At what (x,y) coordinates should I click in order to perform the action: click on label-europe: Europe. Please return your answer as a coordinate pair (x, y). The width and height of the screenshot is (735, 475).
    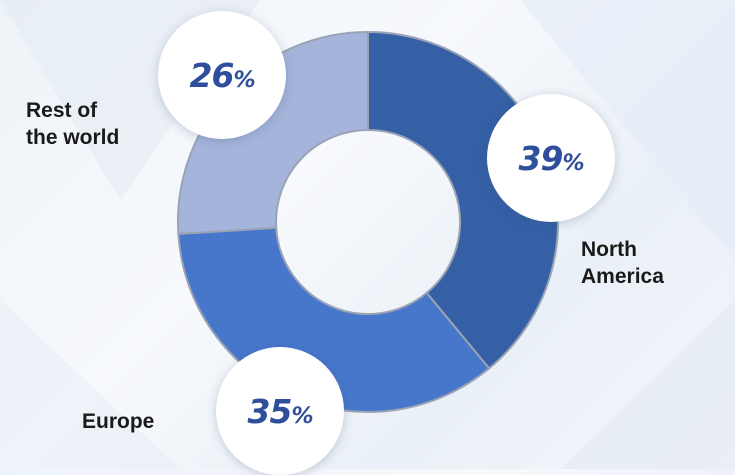
    Looking at the image, I should click on (118, 421).